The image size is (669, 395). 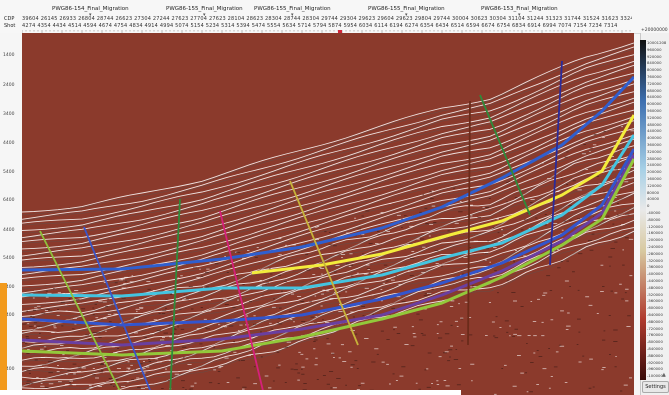 I want to click on settings-button: Settings, so click(x=655, y=387).